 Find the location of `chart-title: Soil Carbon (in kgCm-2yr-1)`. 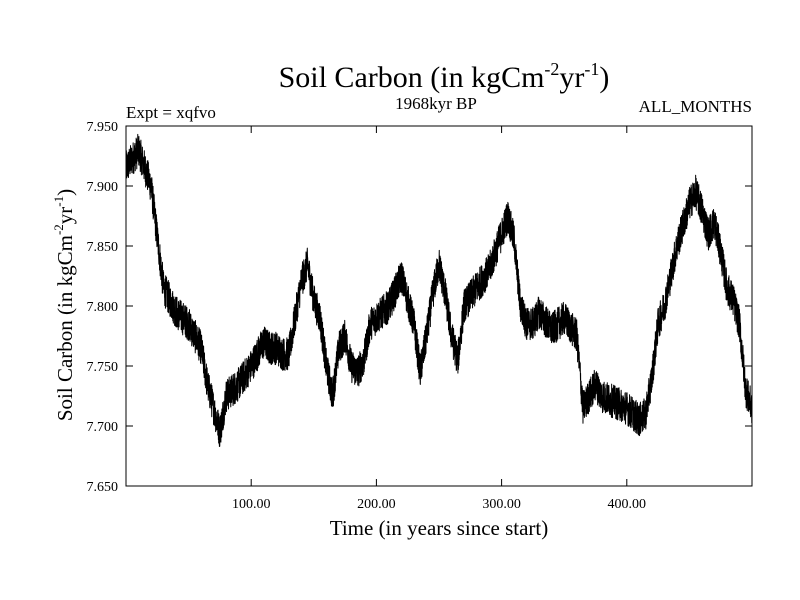

chart-title: Soil Carbon (in kgCm-2yr-1) is located at coordinates (444, 76).